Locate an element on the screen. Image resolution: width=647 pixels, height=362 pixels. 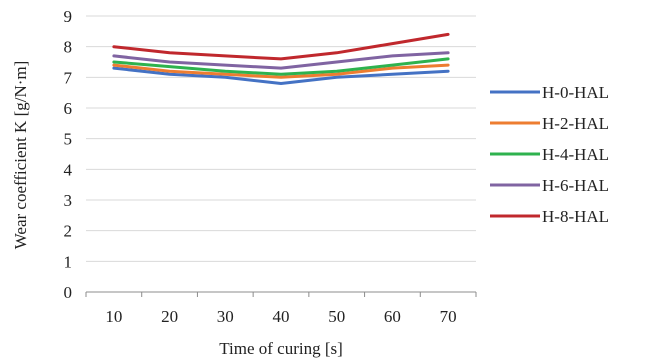
legend: H-0-HAL H-2-HAL H-4-HAL H-6-HAL H-8-HAL is located at coordinates (549, 154).